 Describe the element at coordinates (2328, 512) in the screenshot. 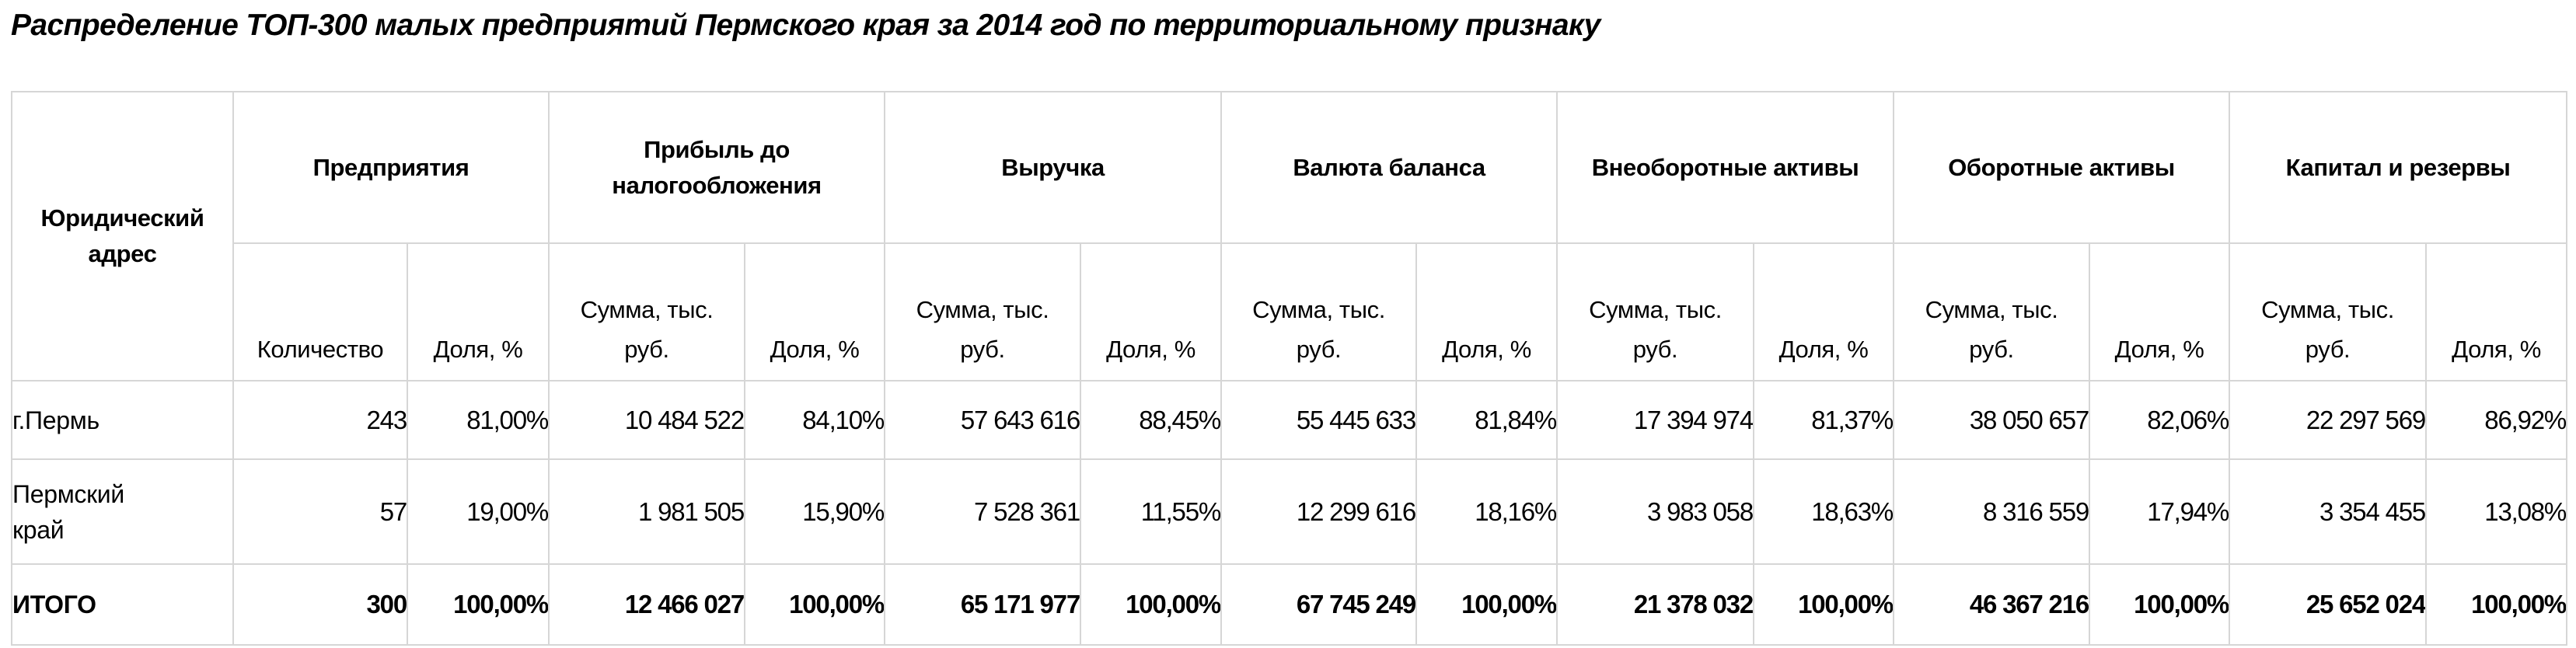

I see `cell-capital-sum: 3 354 455` at that location.